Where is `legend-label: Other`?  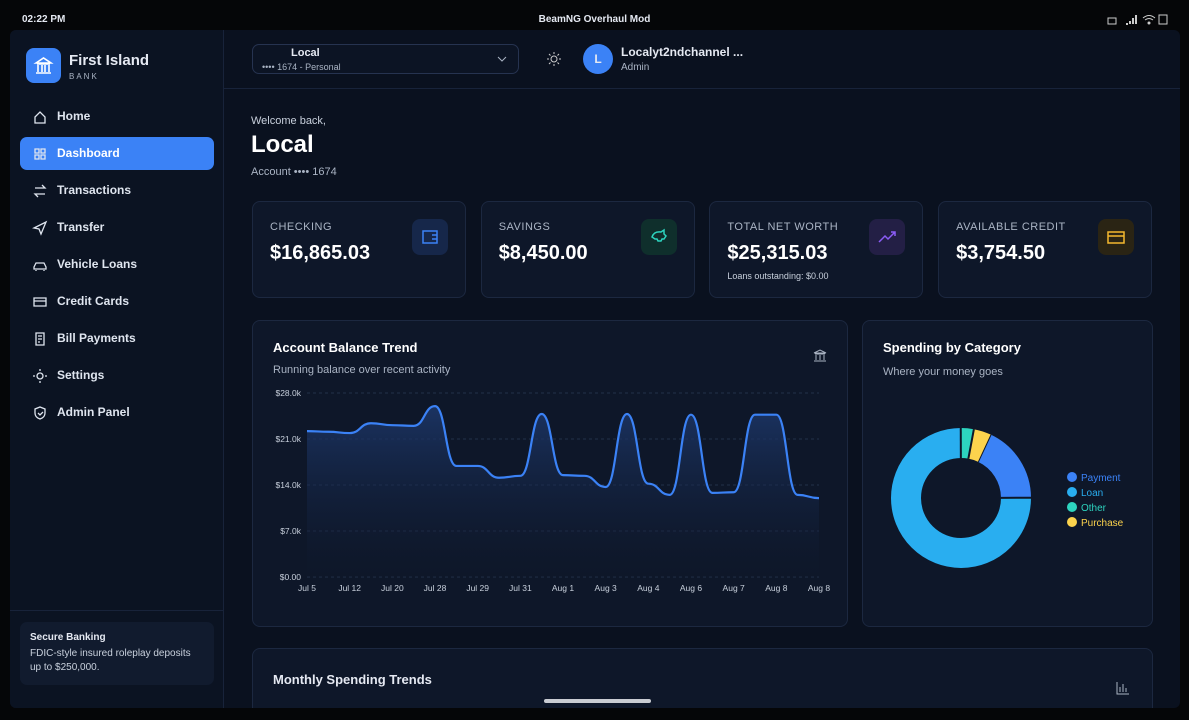 legend-label: Other is located at coordinates (1094, 508).